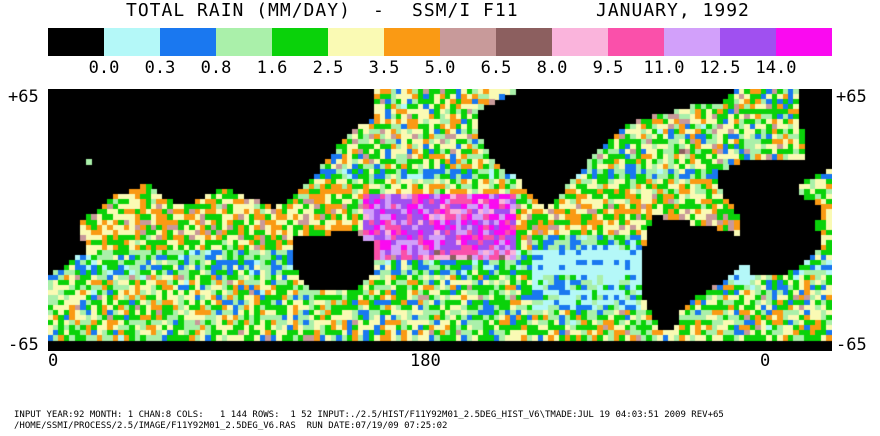  What do you see at coordinates (53, 361) in the screenshot?
I see `lon-label-0-left: 0` at bounding box center [53, 361].